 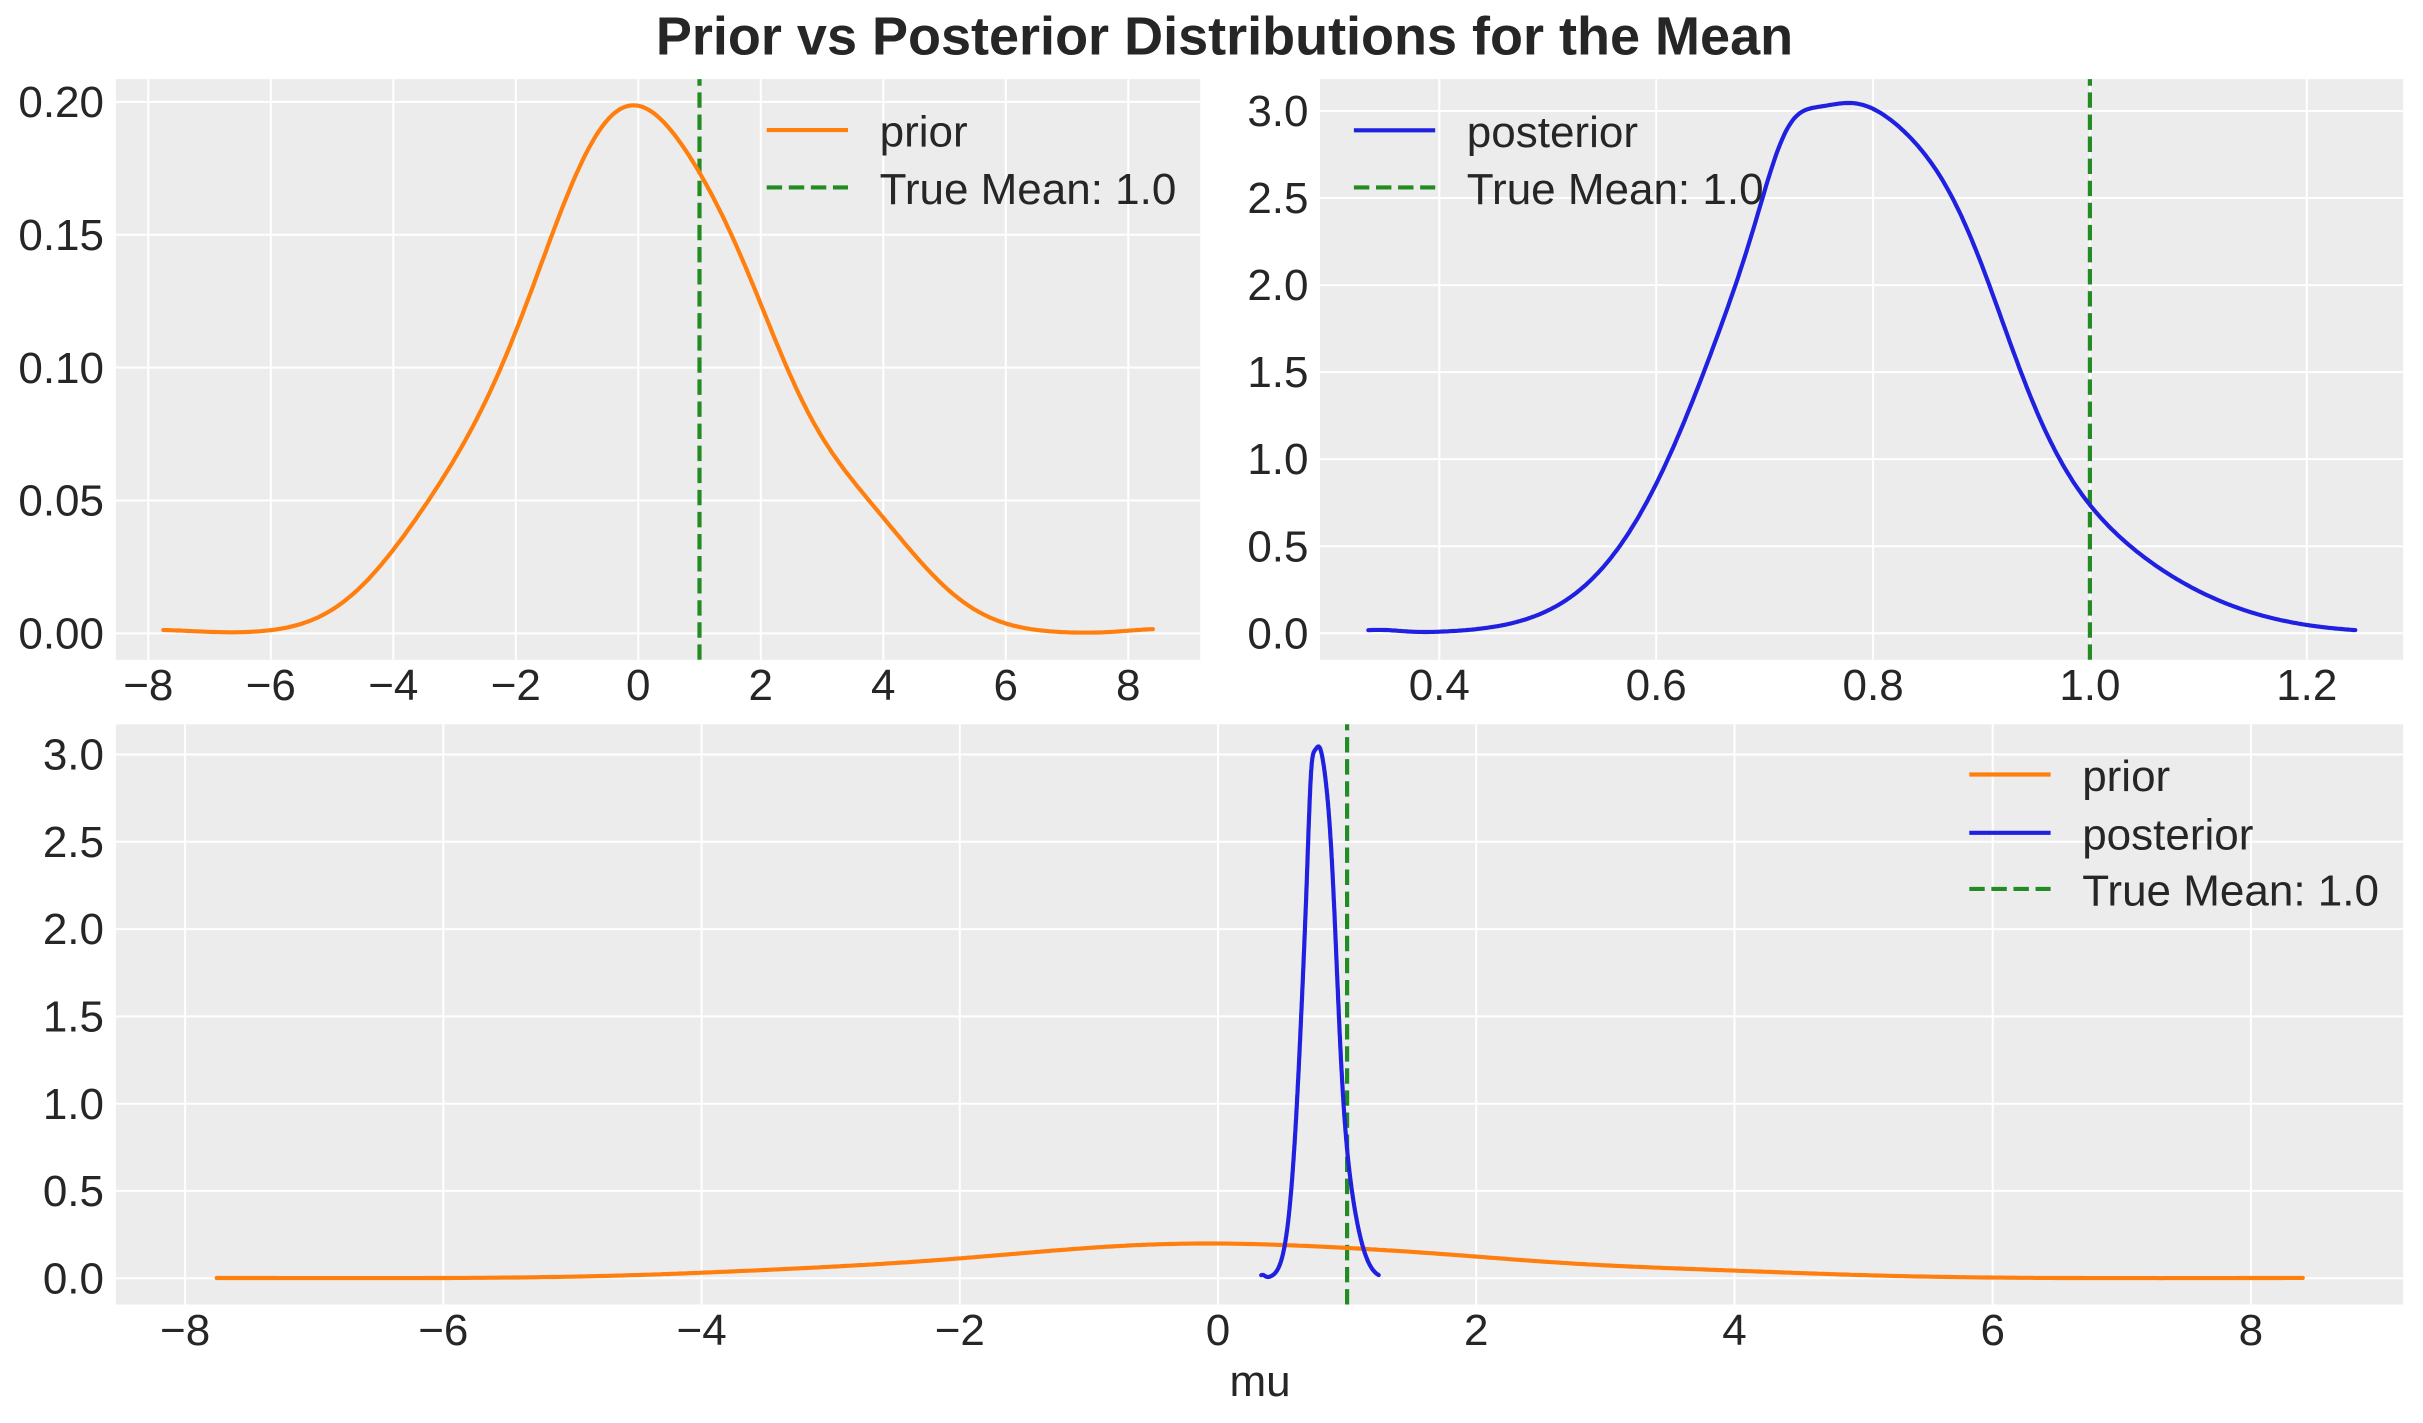 I want to click on svg-text: 0.6, so click(x=1656, y=685).